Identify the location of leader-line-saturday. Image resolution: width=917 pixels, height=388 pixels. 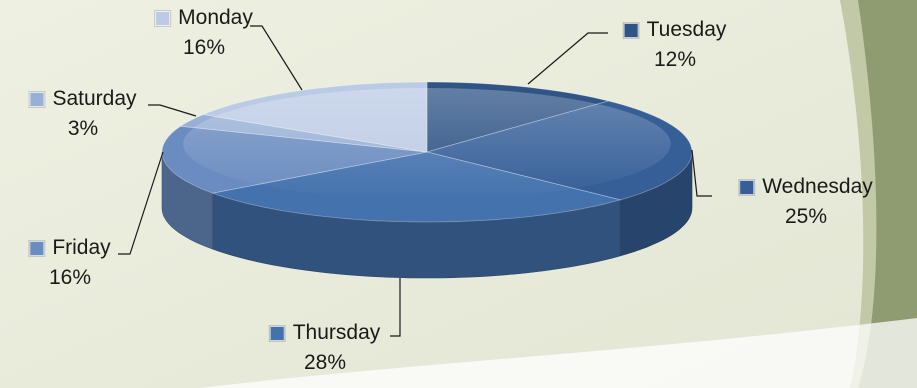
(172, 110).